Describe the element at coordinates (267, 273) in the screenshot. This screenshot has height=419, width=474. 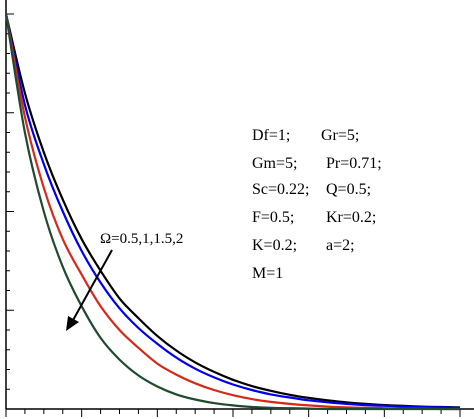
I see `param-m: M=1` at that location.